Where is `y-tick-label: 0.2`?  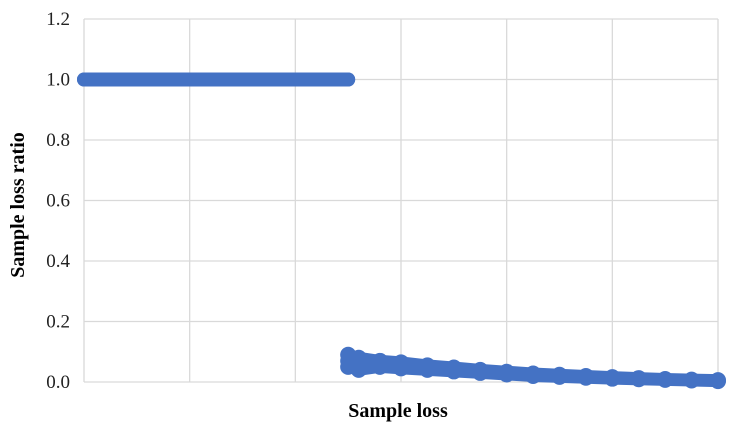
y-tick-label: 0.2 is located at coordinates (58, 322).